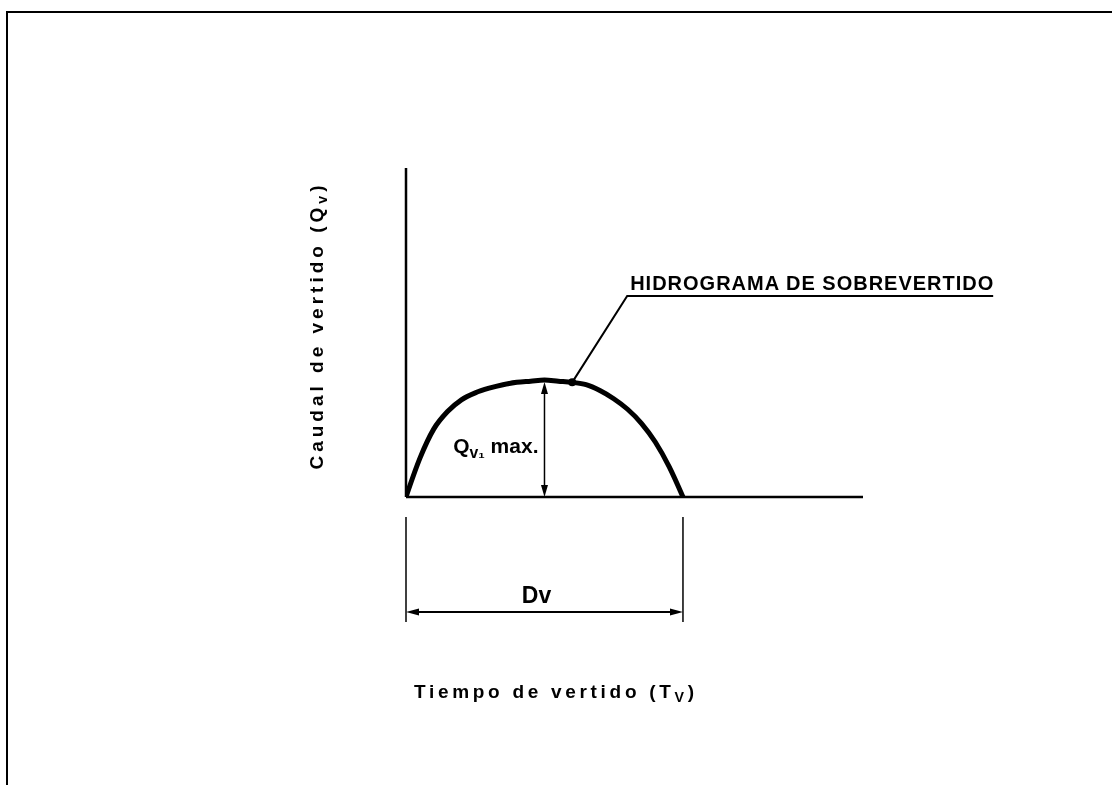 The width and height of the screenshot is (1115, 785). Describe the element at coordinates (556, 693) in the screenshot. I see `text: Tiempo de vertido (T$_{V}$)` at that location.